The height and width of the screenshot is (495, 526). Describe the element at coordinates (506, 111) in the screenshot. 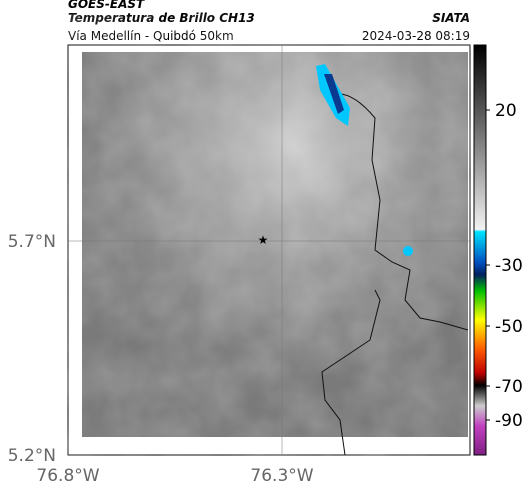

I see `colorbar-label: 20` at that location.